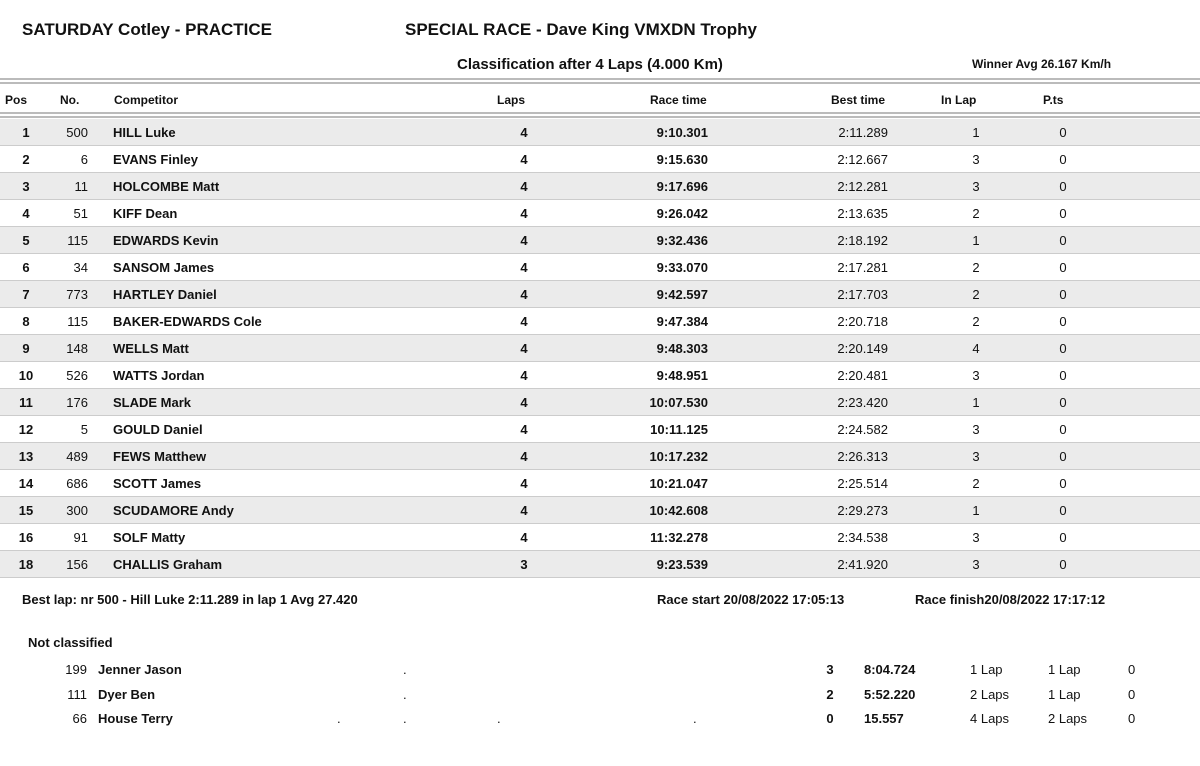  What do you see at coordinates (76, 669) in the screenshot?
I see `cell-no: 199` at bounding box center [76, 669].